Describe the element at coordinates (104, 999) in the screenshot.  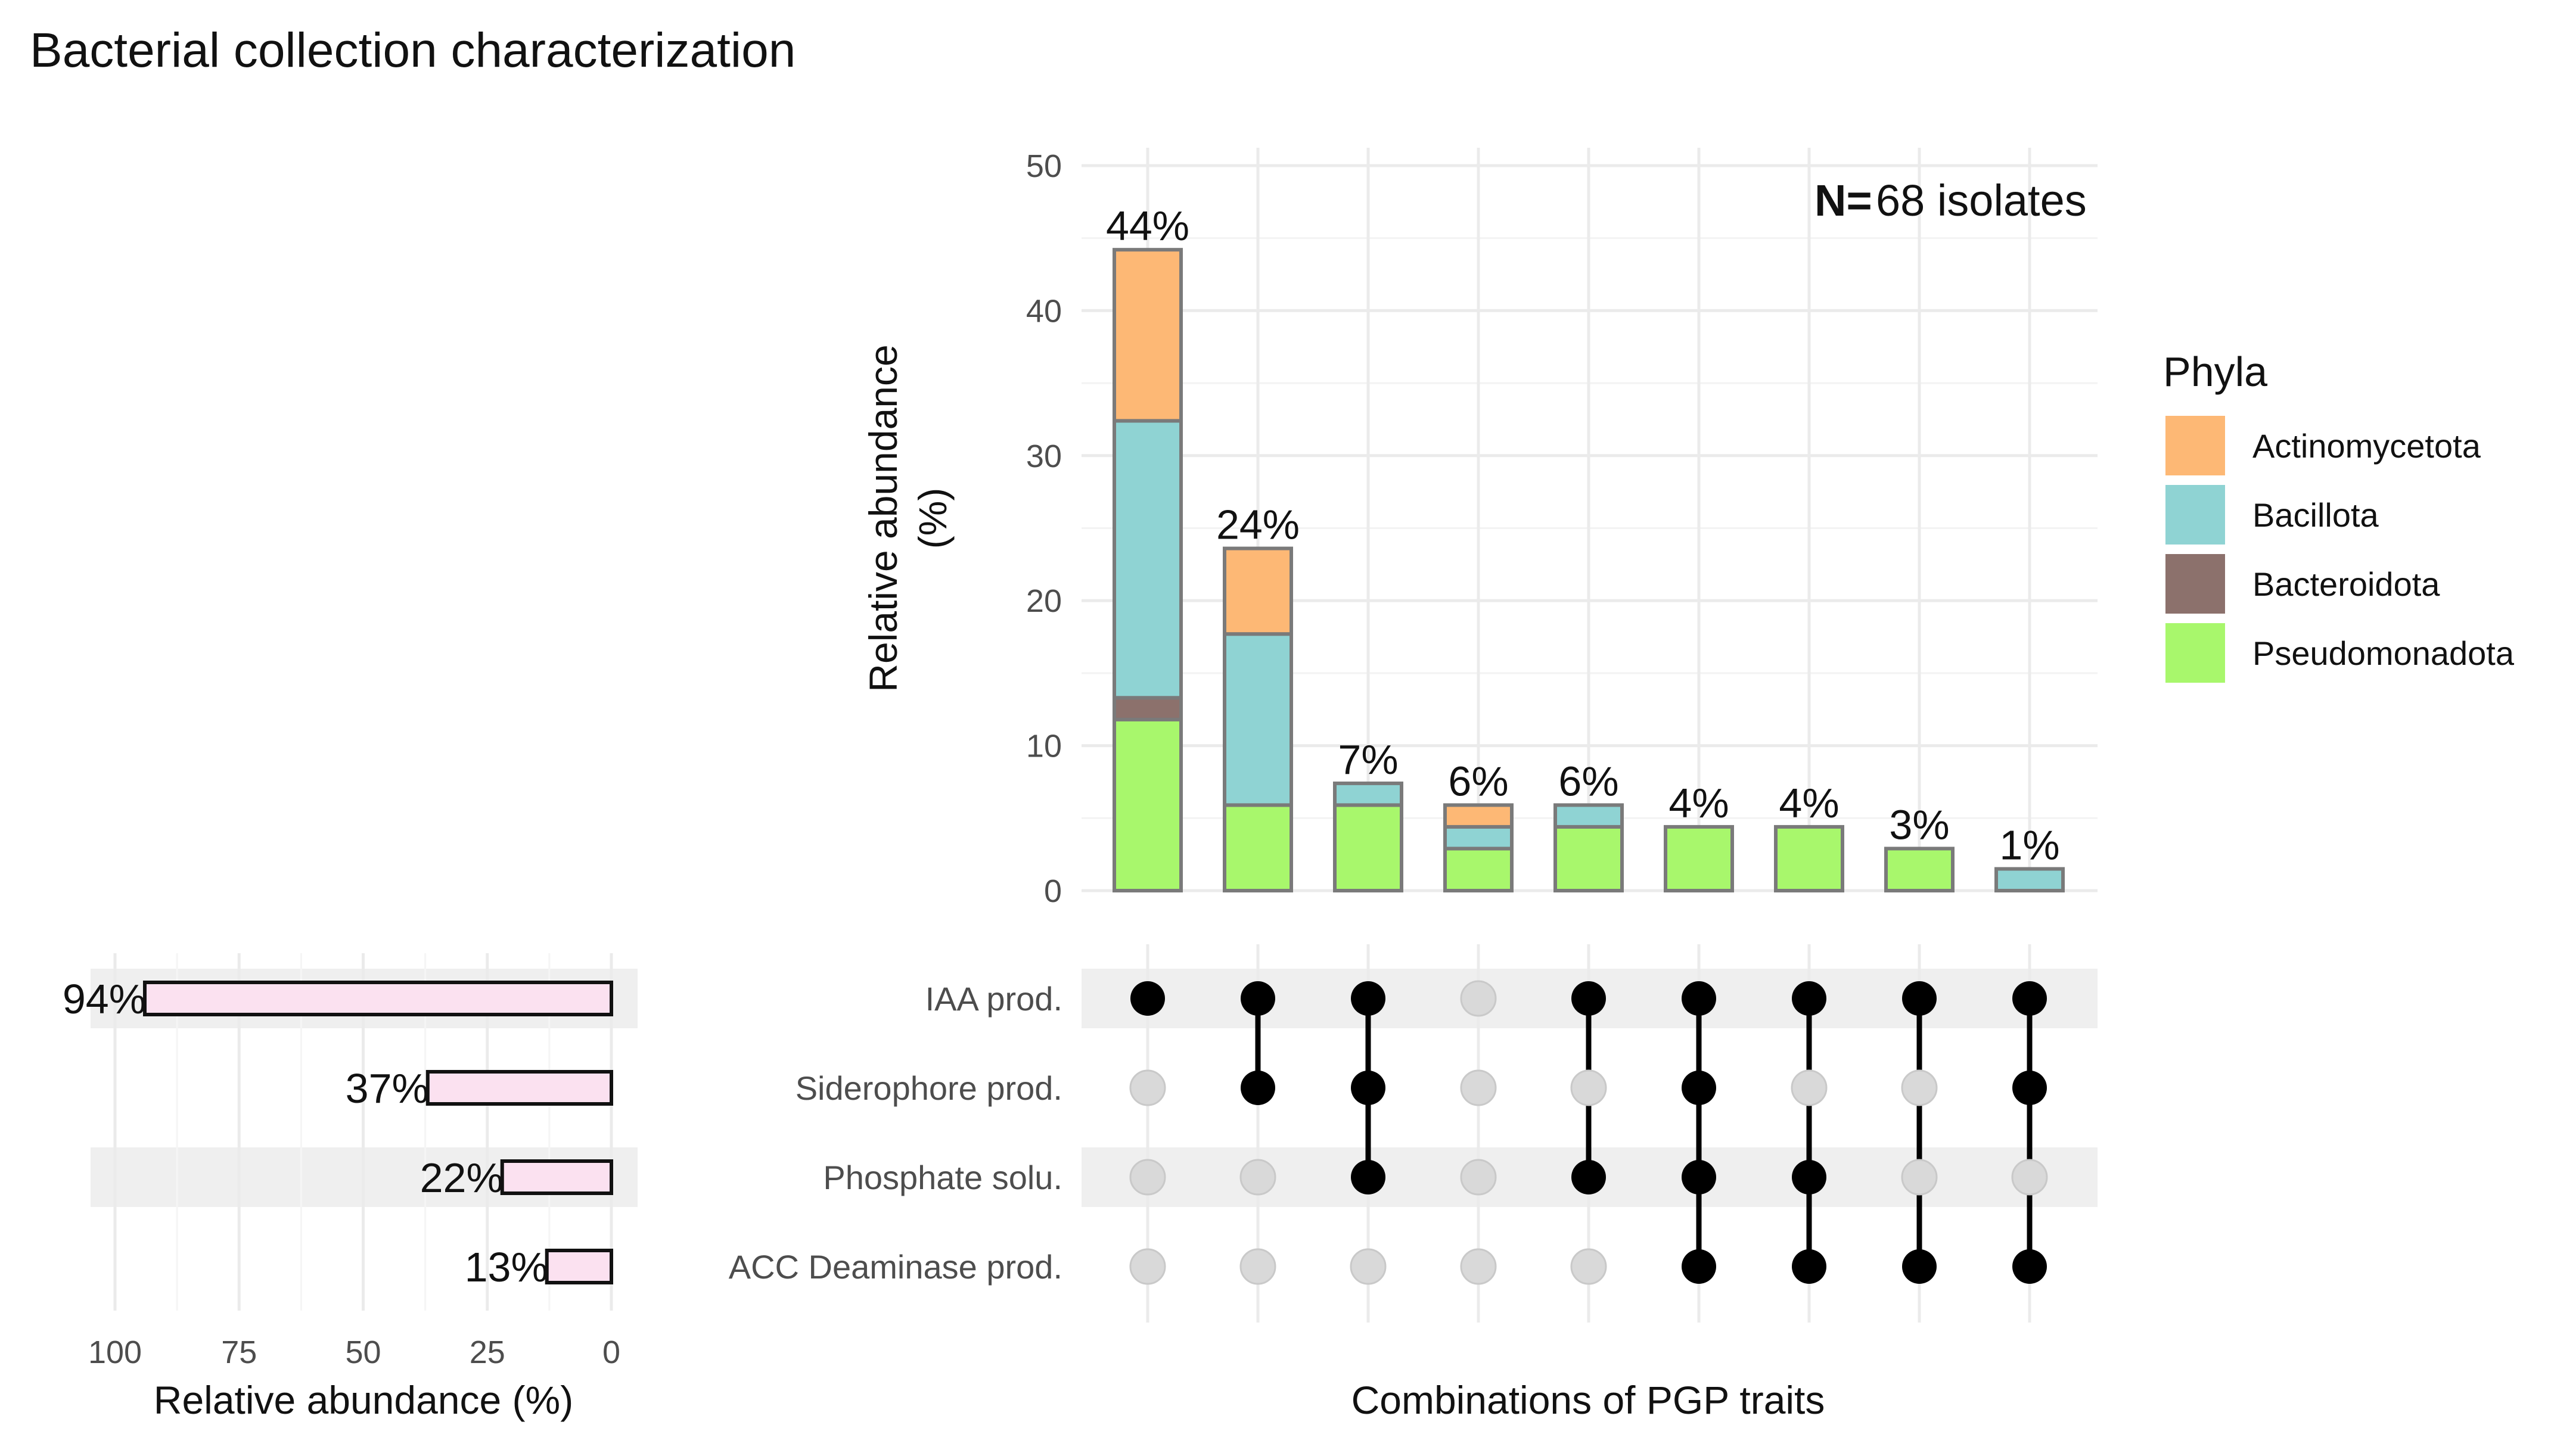
I see `set-size-label: 94%` at that location.